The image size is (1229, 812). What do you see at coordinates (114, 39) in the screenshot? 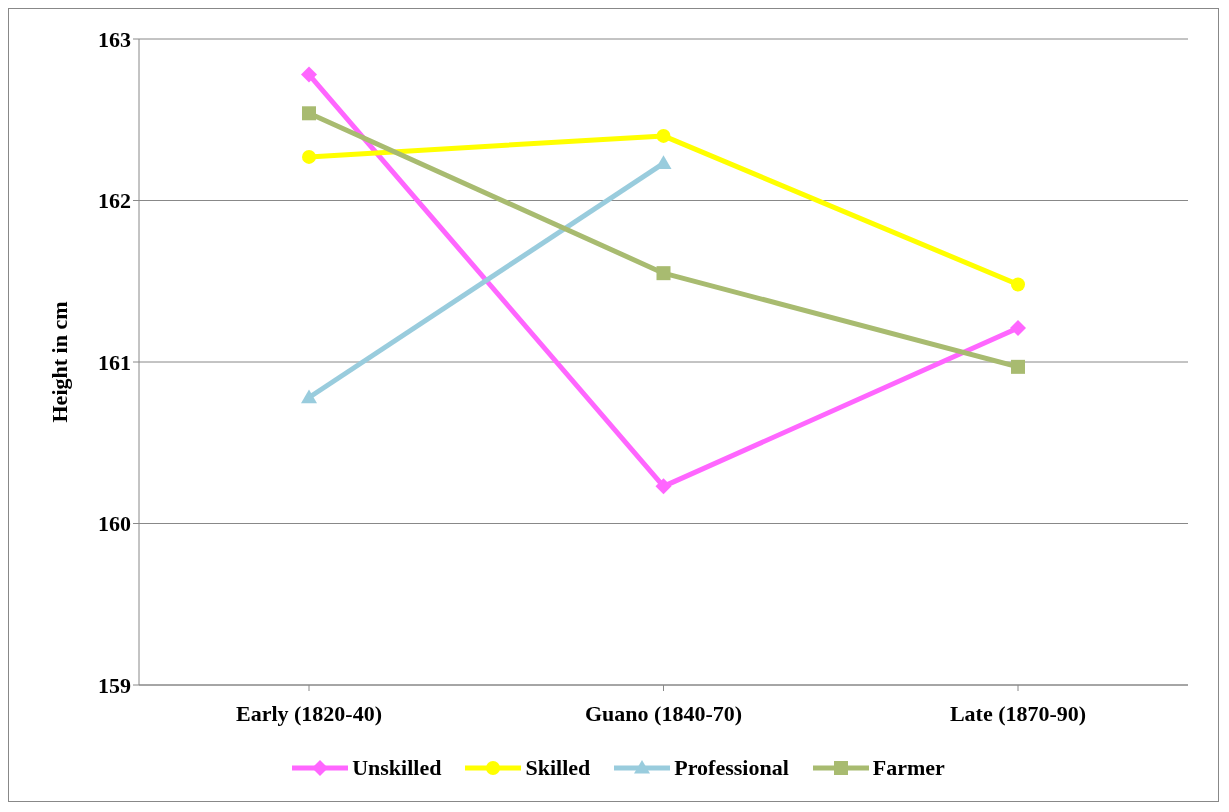
I see `y-tick-label: 163` at bounding box center [114, 39].